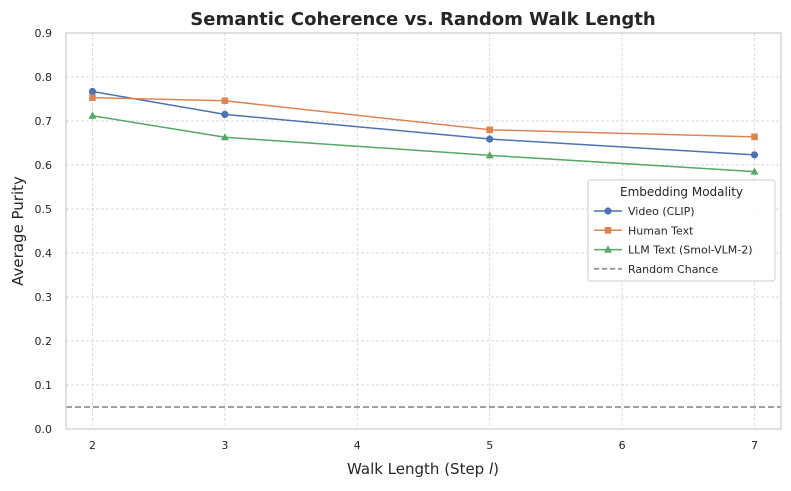  What do you see at coordinates (18, 231) in the screenshot?
I see `y-axis-label: Average Purity` at bounding box center [18, 231].